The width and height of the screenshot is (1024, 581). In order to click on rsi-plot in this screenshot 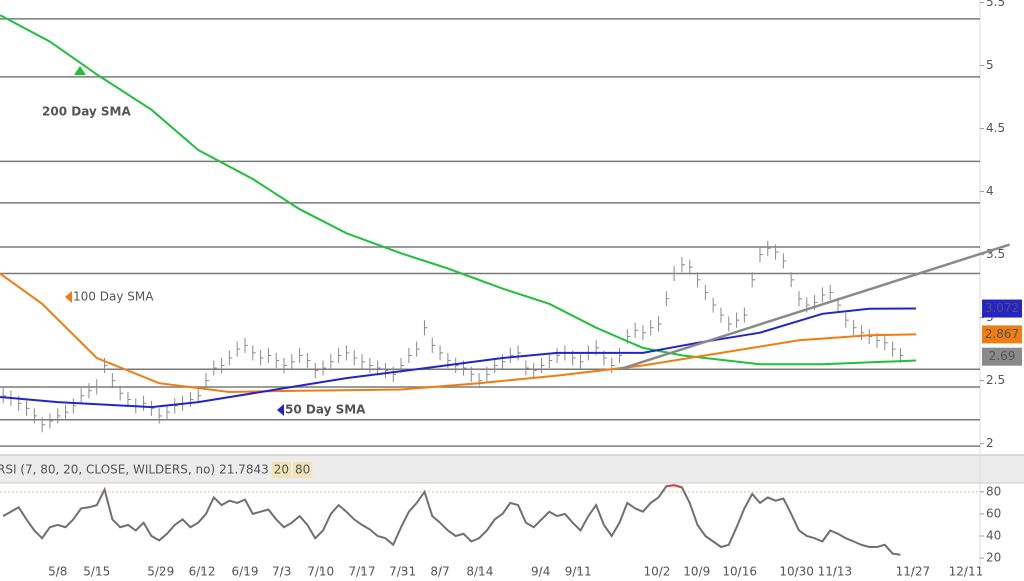, I will do `click(490, 520)`.